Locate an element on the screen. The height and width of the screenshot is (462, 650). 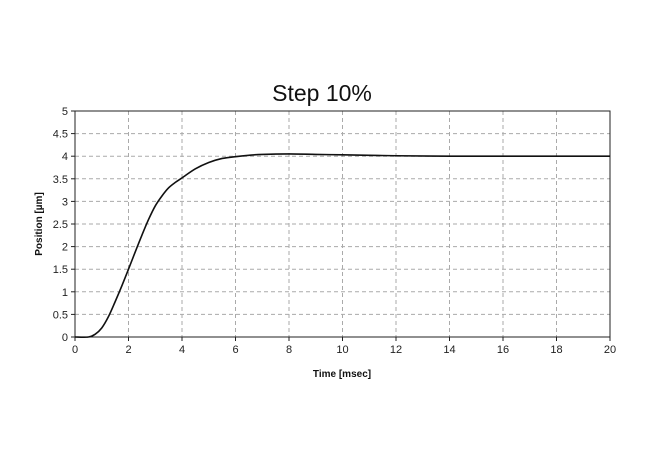
x-tick-label: 2 is located at coordinates (128, 350).